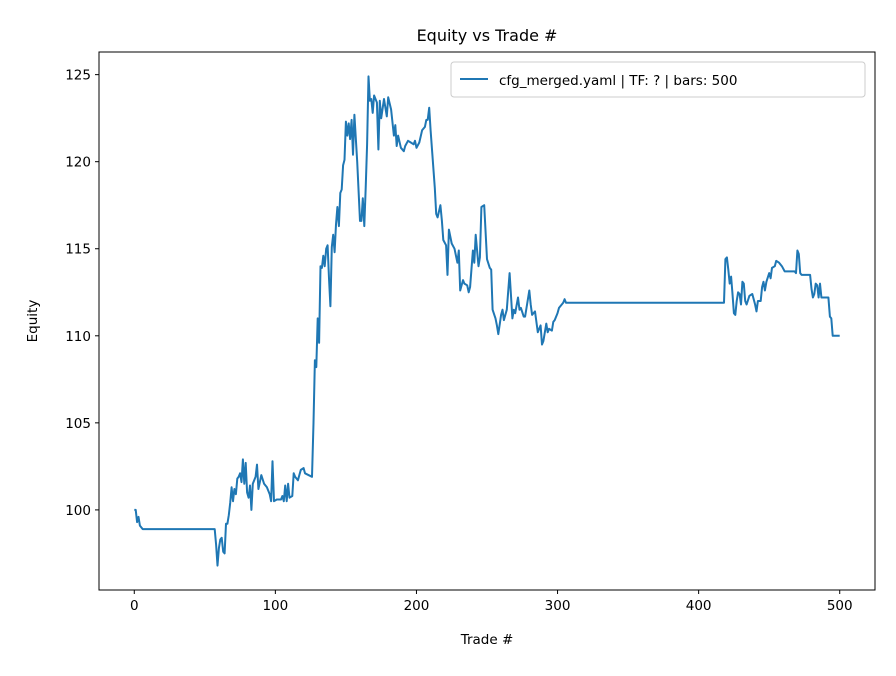 This screenshot has height=676, width=896. Describe the element at coordinates (78, 250) in the screenshot. I see `y-tick-label: 115` at that location.